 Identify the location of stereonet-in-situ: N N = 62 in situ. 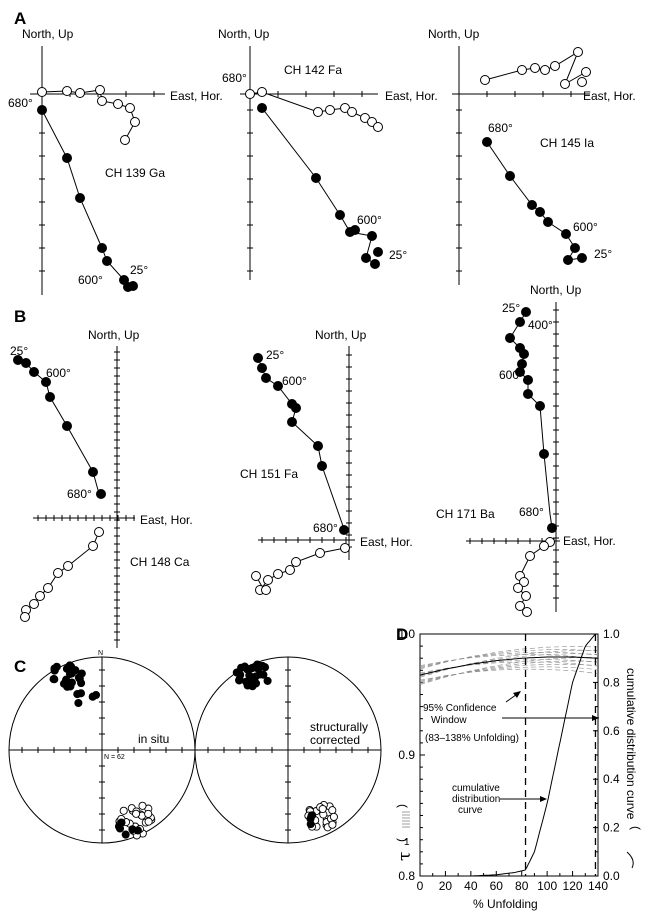
(102, 747).